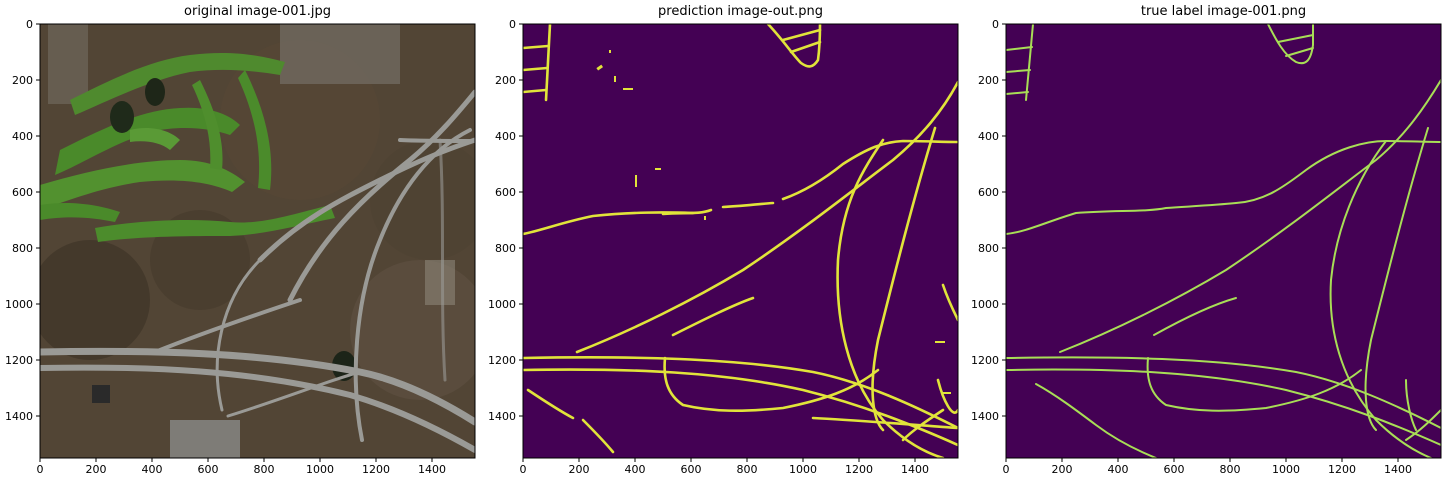 The width and height of the screenshot is (1448, 482). What do you see at coordinates (257, 11) in the screenshot?
I see `panel-title: original image-001.jpg` at bounding box center [257, 11].